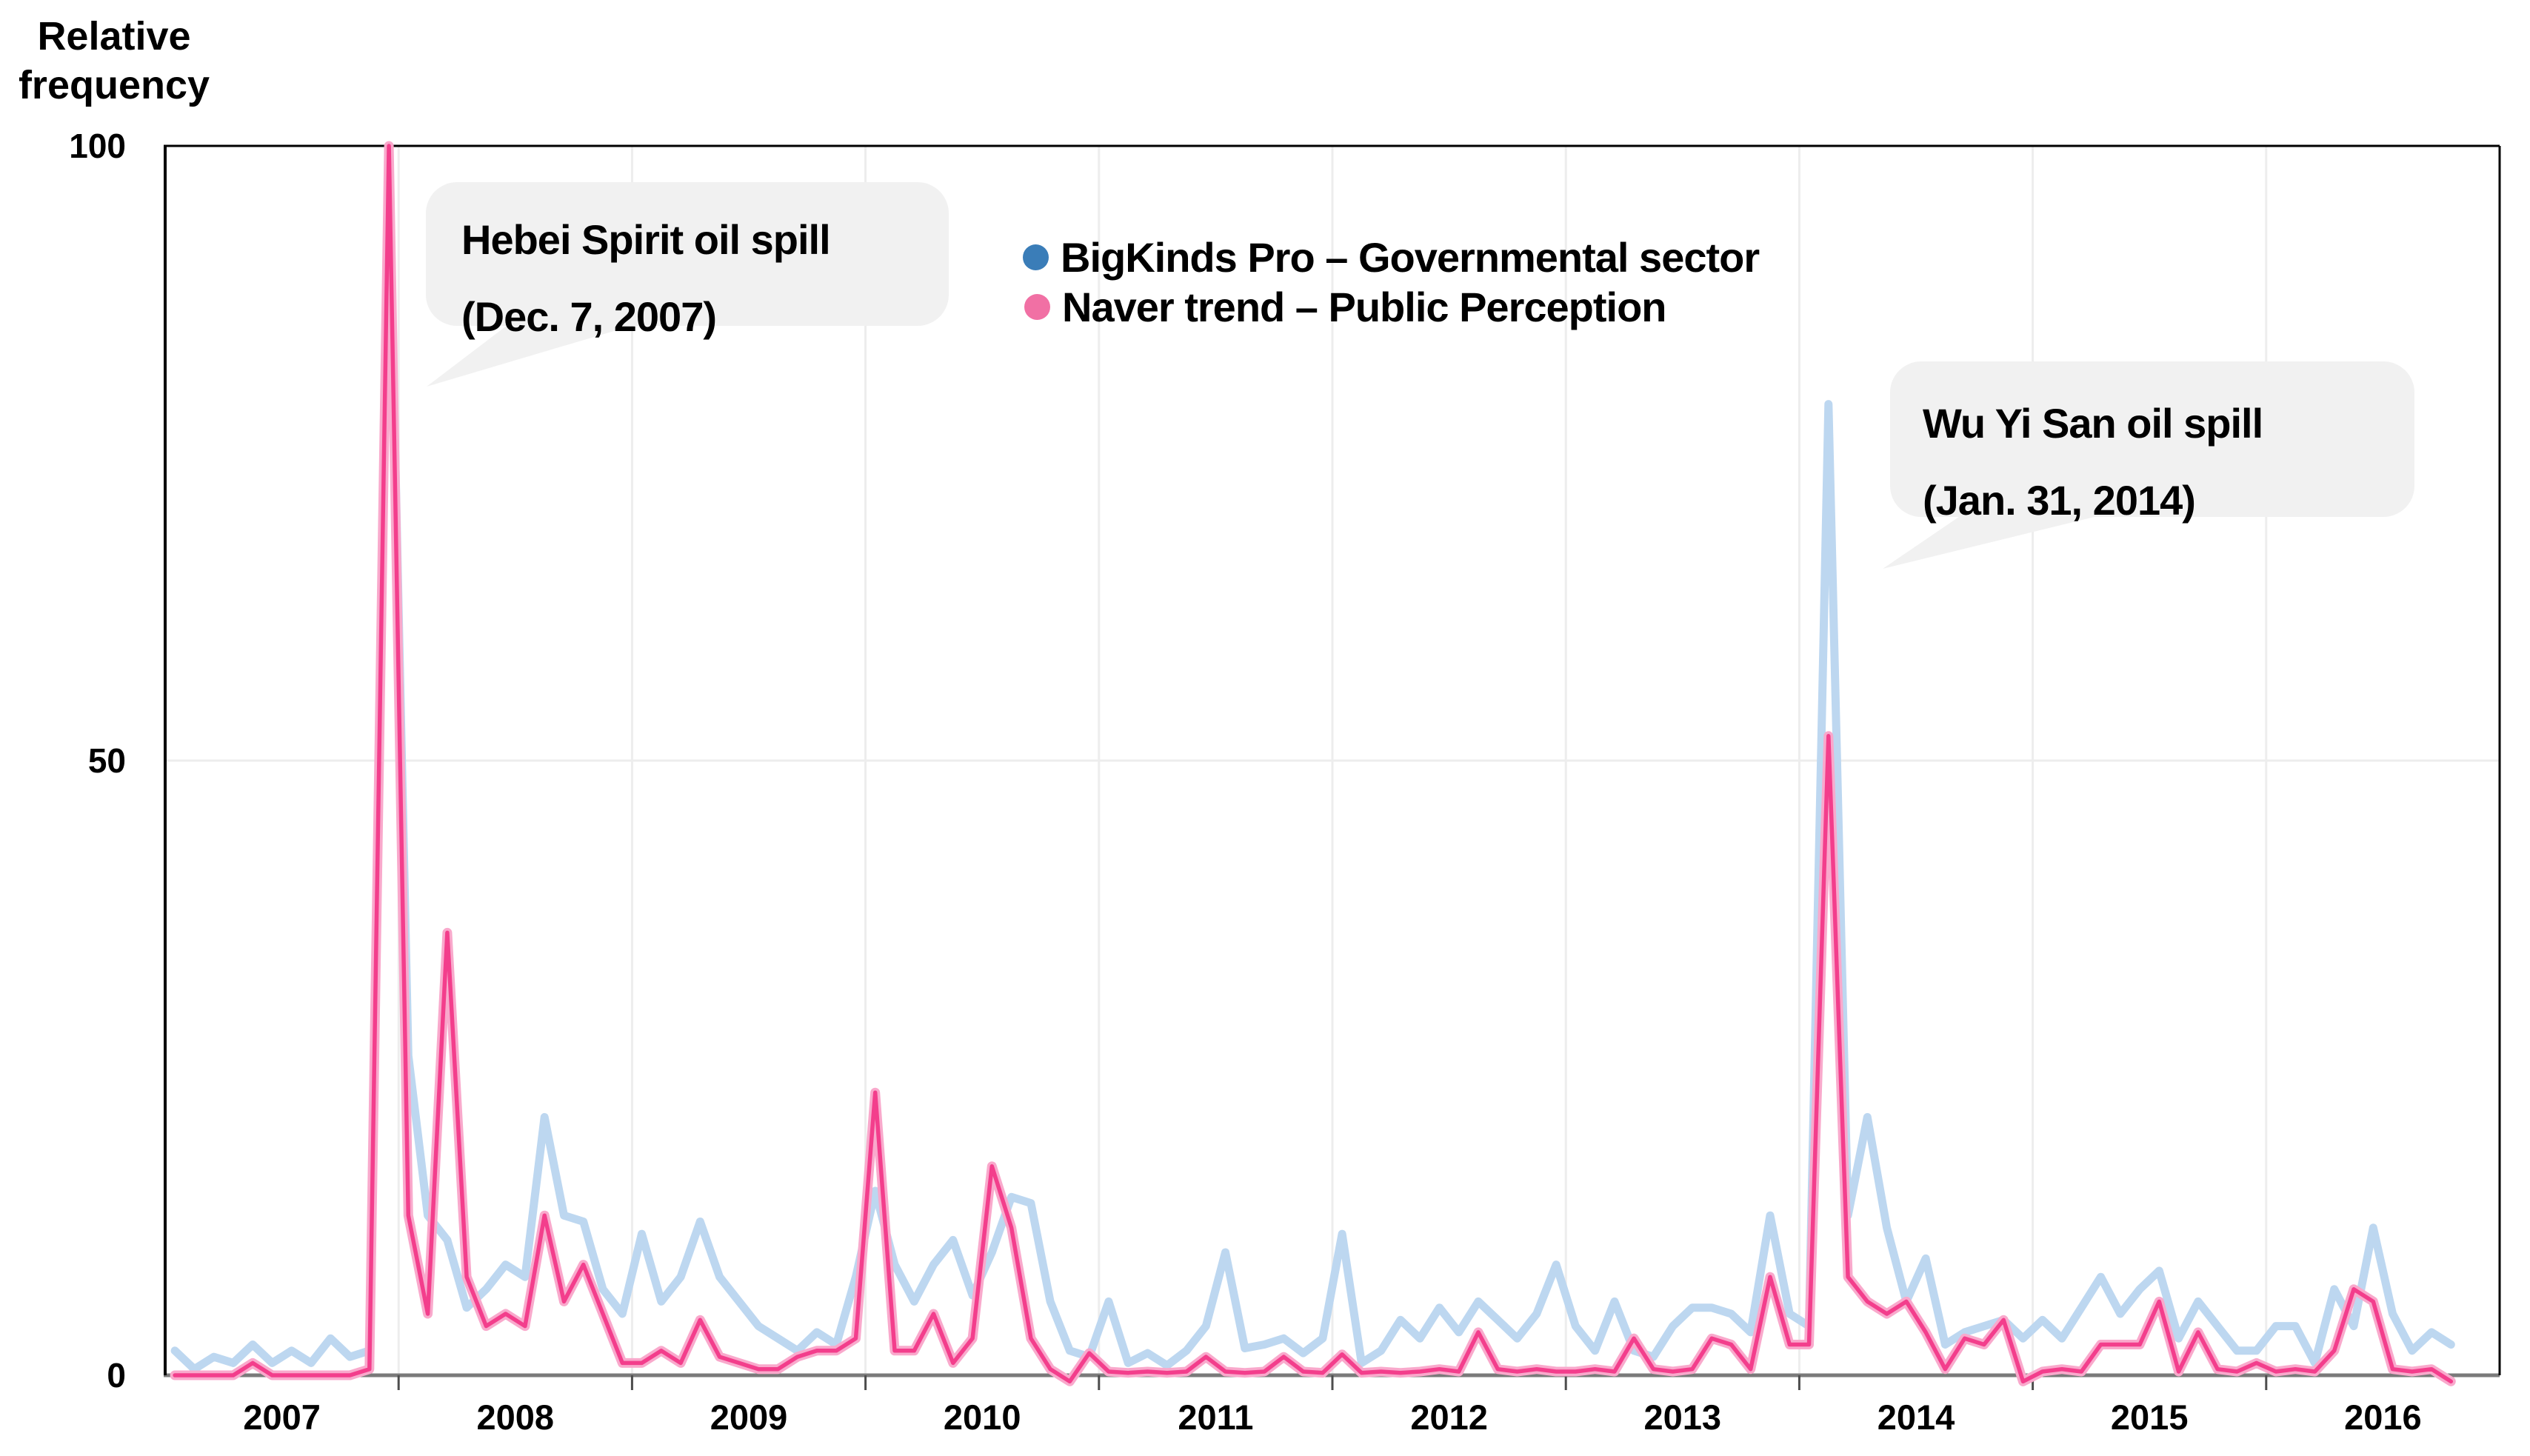 This screenshot has height=1456, width=2530. I want to click on legend-label-governmental: BigKinds Pro – Governmental sector, so click(1410, 257).